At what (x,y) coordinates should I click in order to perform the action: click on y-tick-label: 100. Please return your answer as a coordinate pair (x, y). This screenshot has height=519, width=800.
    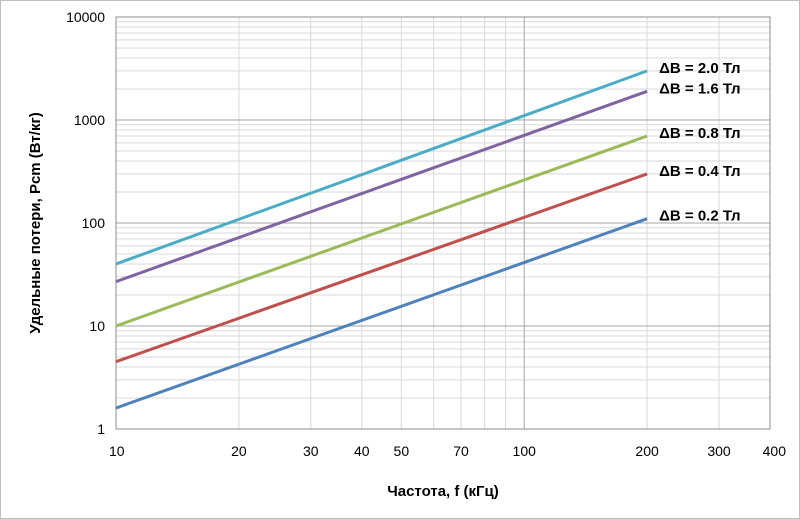
    Looking at the image, I should click on (94, 223).